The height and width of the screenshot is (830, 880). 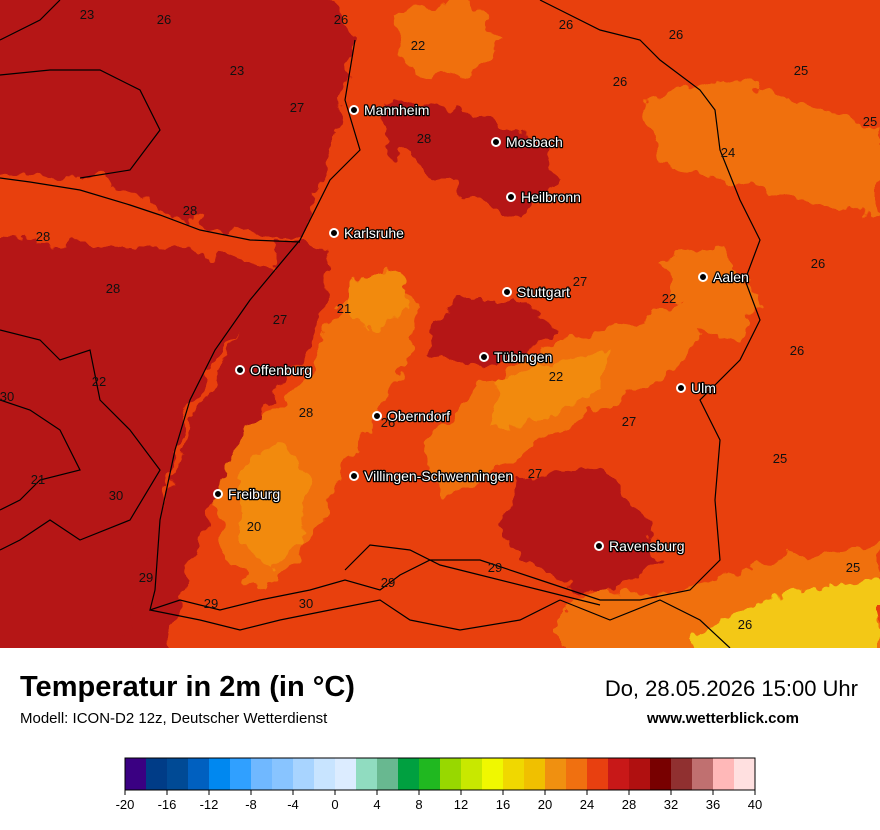 What do you see at coordinates (543, 292) in the screenshot?
I see `city-label: Stuttgart` at bounding box center [543, 292].